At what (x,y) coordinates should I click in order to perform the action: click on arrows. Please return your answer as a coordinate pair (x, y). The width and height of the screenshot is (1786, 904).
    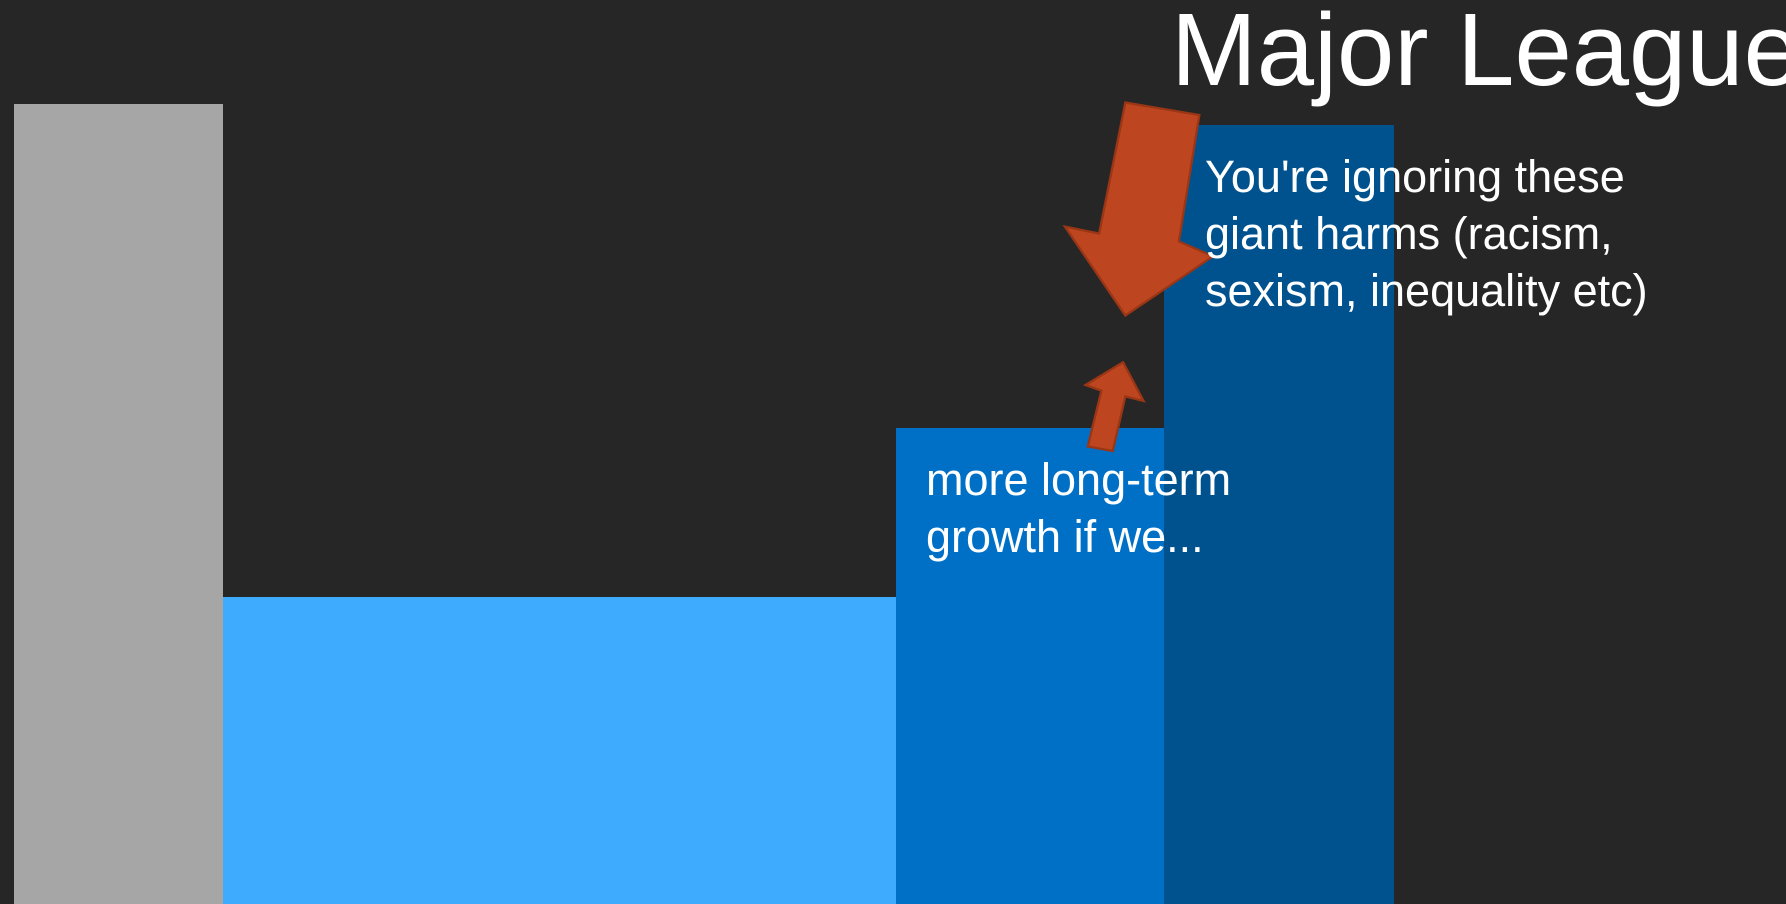
    Looking at the image, I should click on (1139, 277).